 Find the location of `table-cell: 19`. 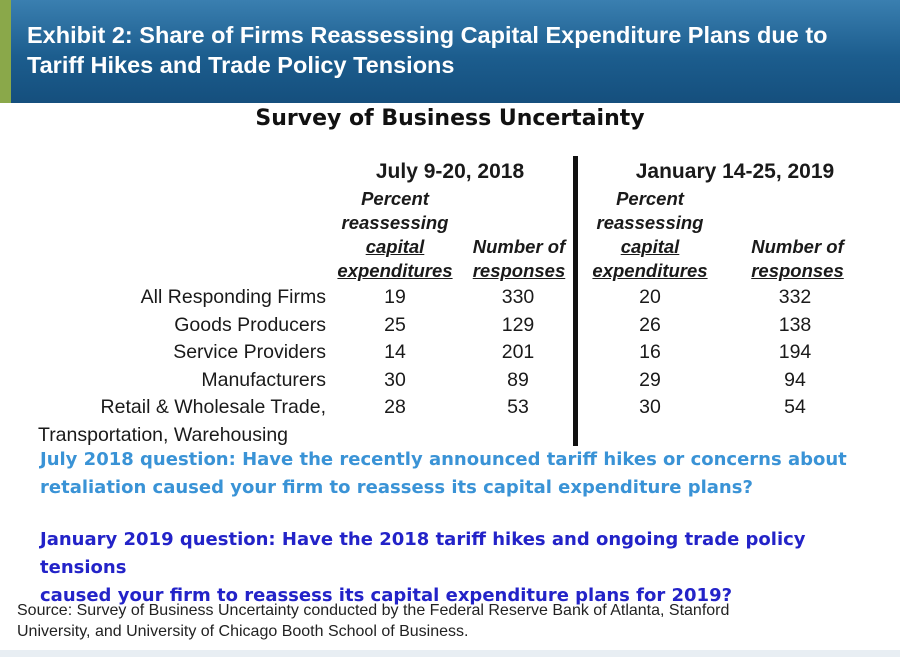

table-cell: 19 is located at coordinates (395, 297).